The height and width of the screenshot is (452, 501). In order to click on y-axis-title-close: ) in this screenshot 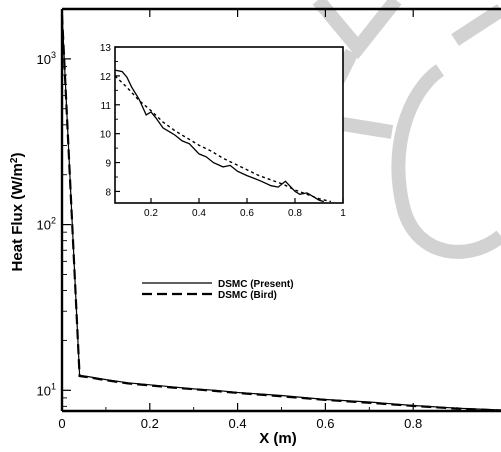, I will do `click(17, 155)`.